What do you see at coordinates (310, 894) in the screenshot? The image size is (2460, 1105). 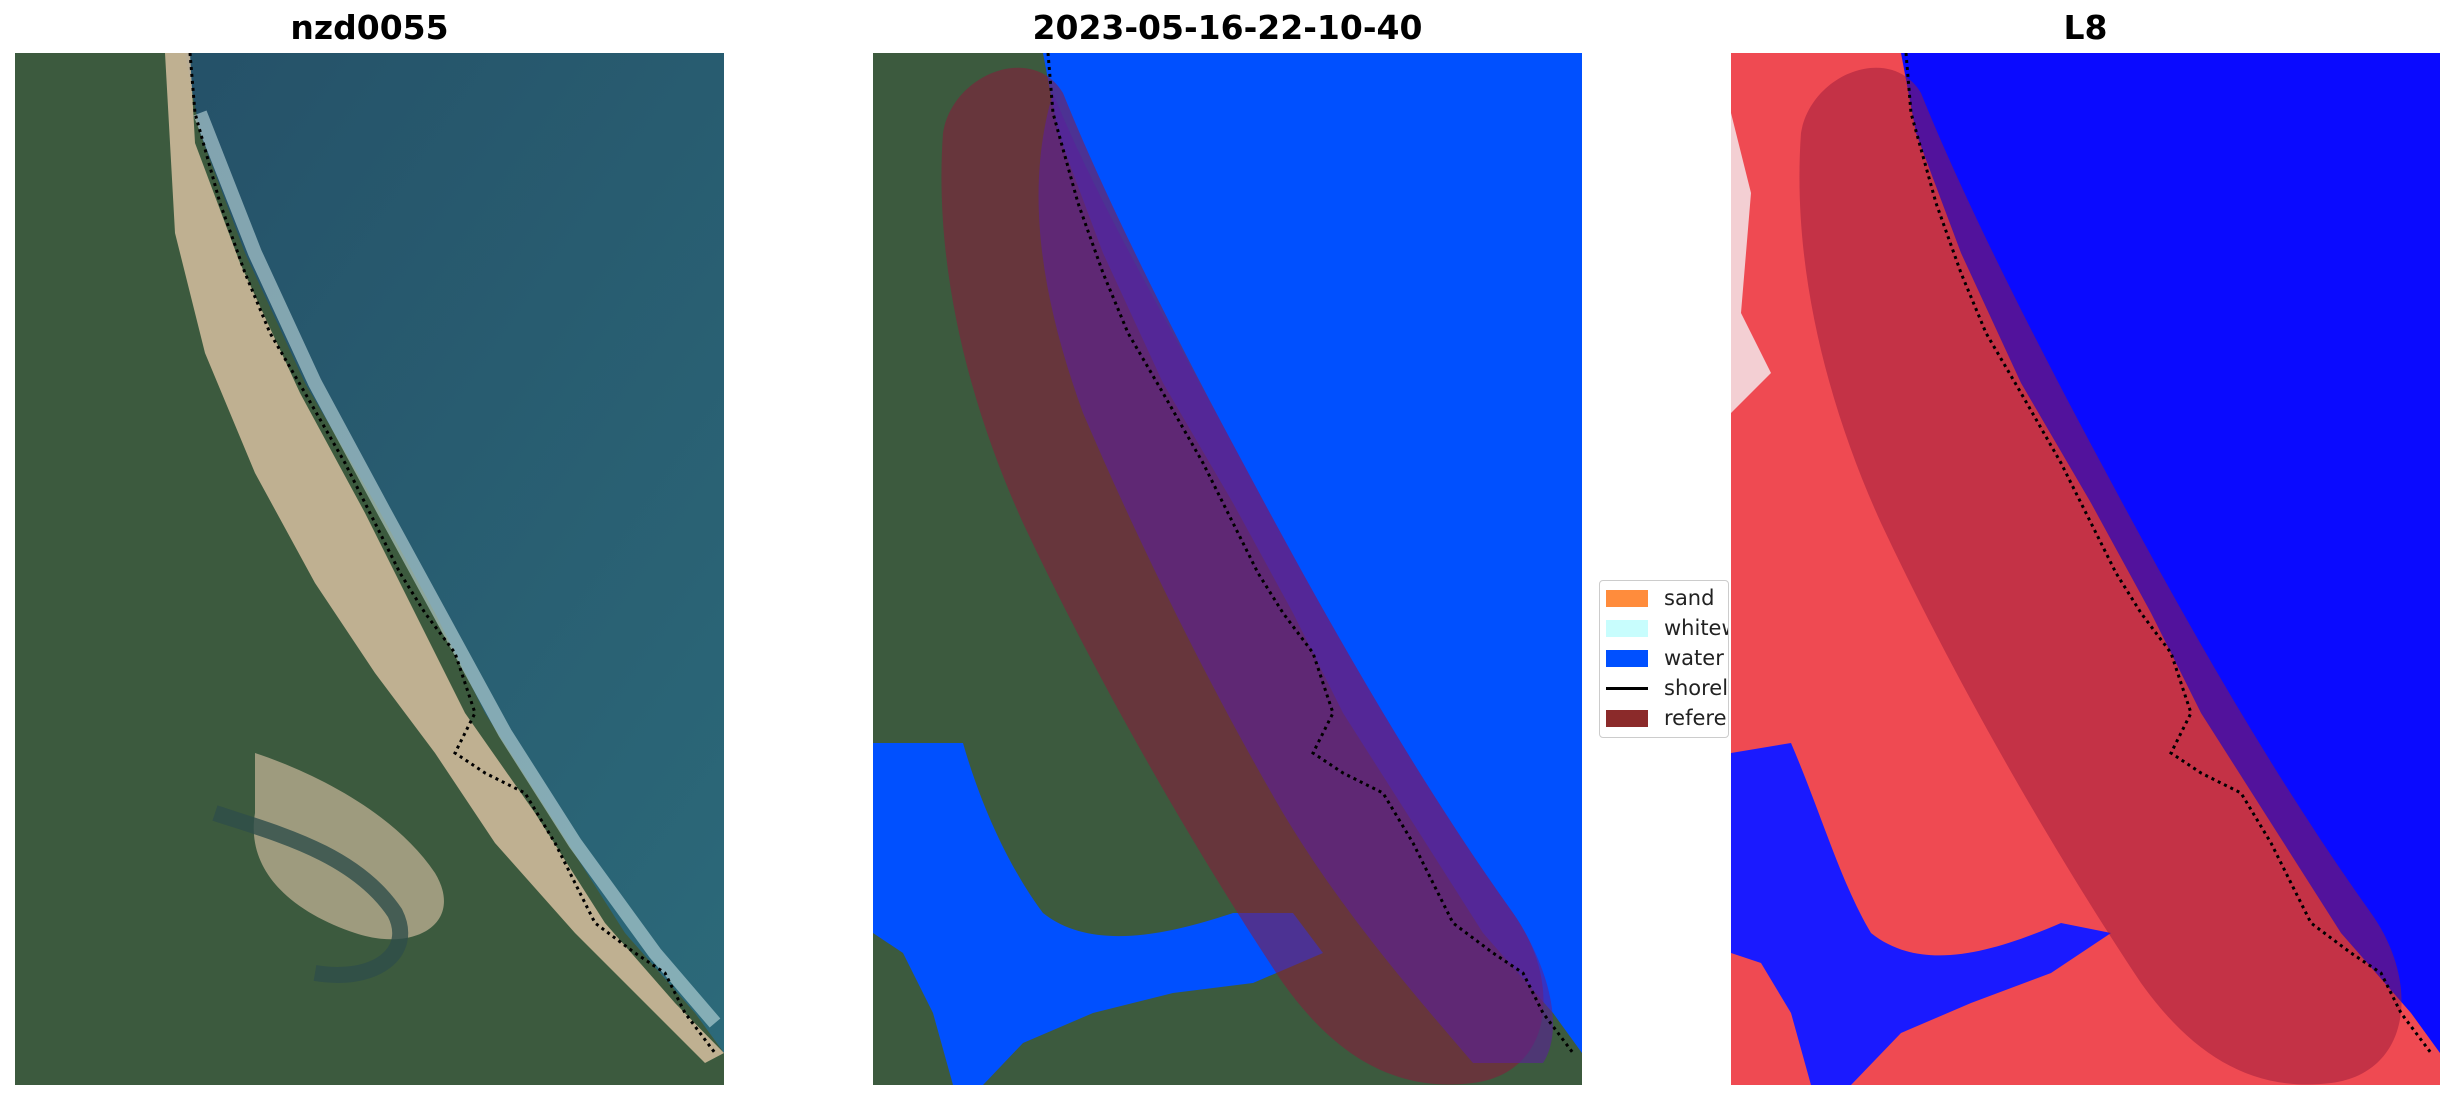 I see `river-channel` at bounding box center [310, 894].